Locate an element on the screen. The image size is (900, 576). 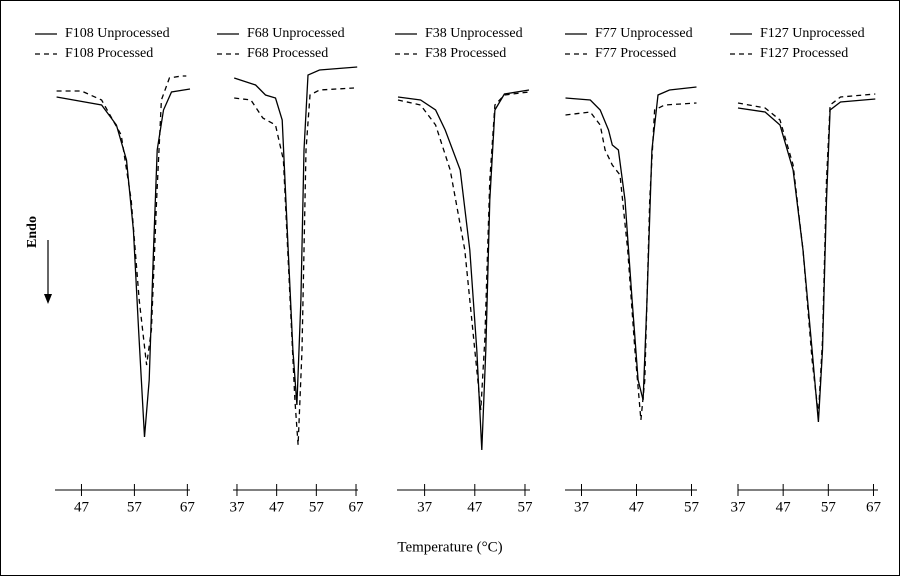
legend-label: F127 Processed is located at coordinates (804, 53).